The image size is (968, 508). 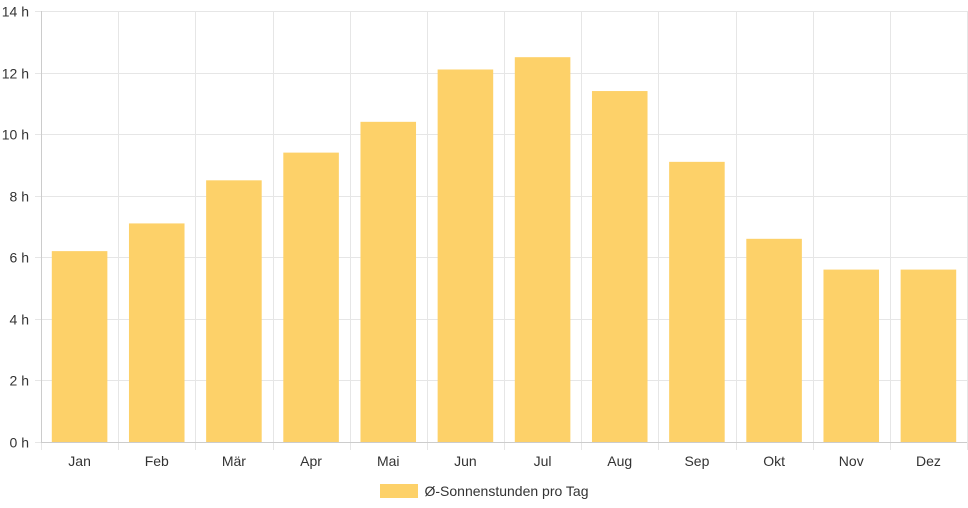 What do you see at coordinates (696, 461) in the screenshot?
I see `x-tick-label: Sep` at bounding box center [696, 461].